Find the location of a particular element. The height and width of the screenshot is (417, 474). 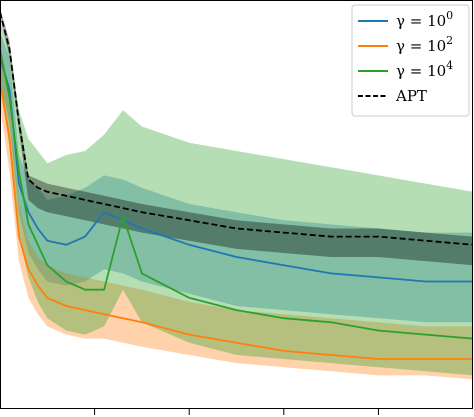

legend-box is located at coordinates (410, 60).